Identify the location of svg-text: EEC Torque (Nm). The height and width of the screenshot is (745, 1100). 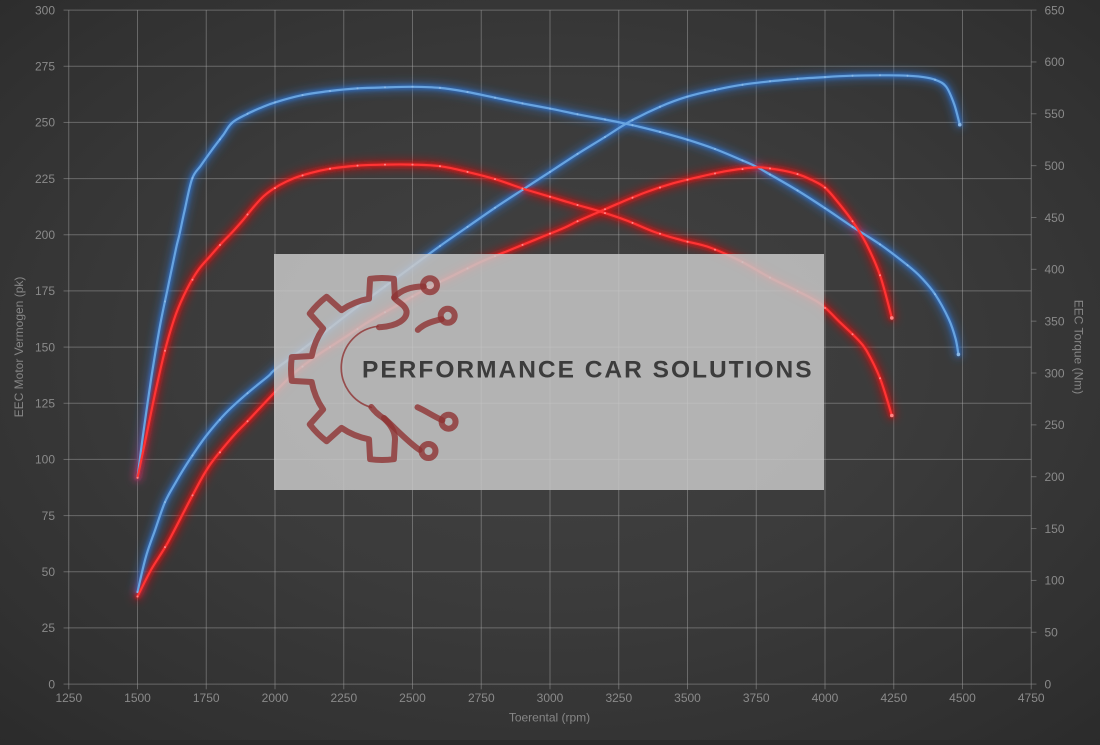
(1079, 347).